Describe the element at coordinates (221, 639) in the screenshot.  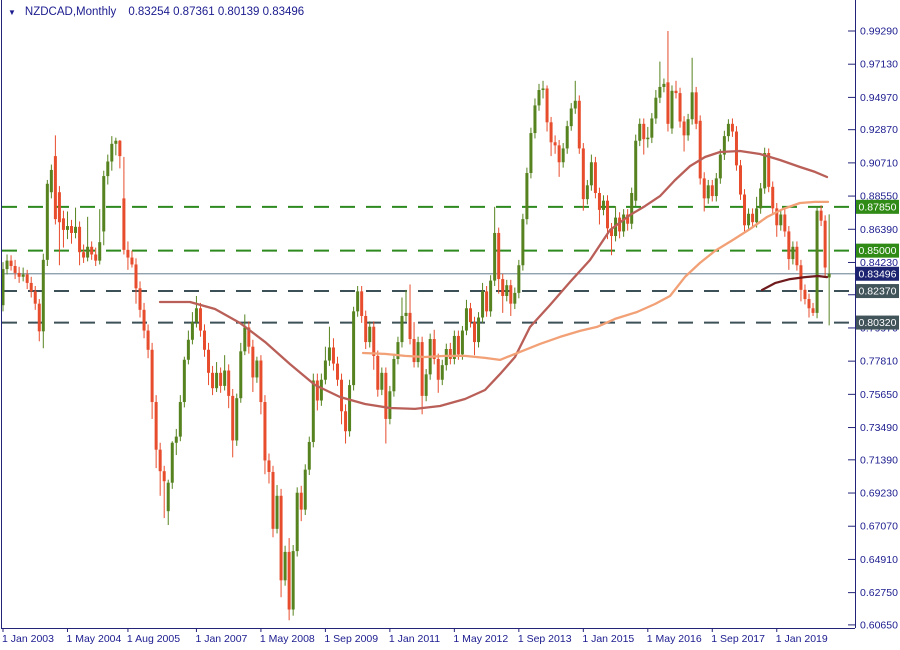
I see `time-axis-label: 1 Jan 2007` at that location.